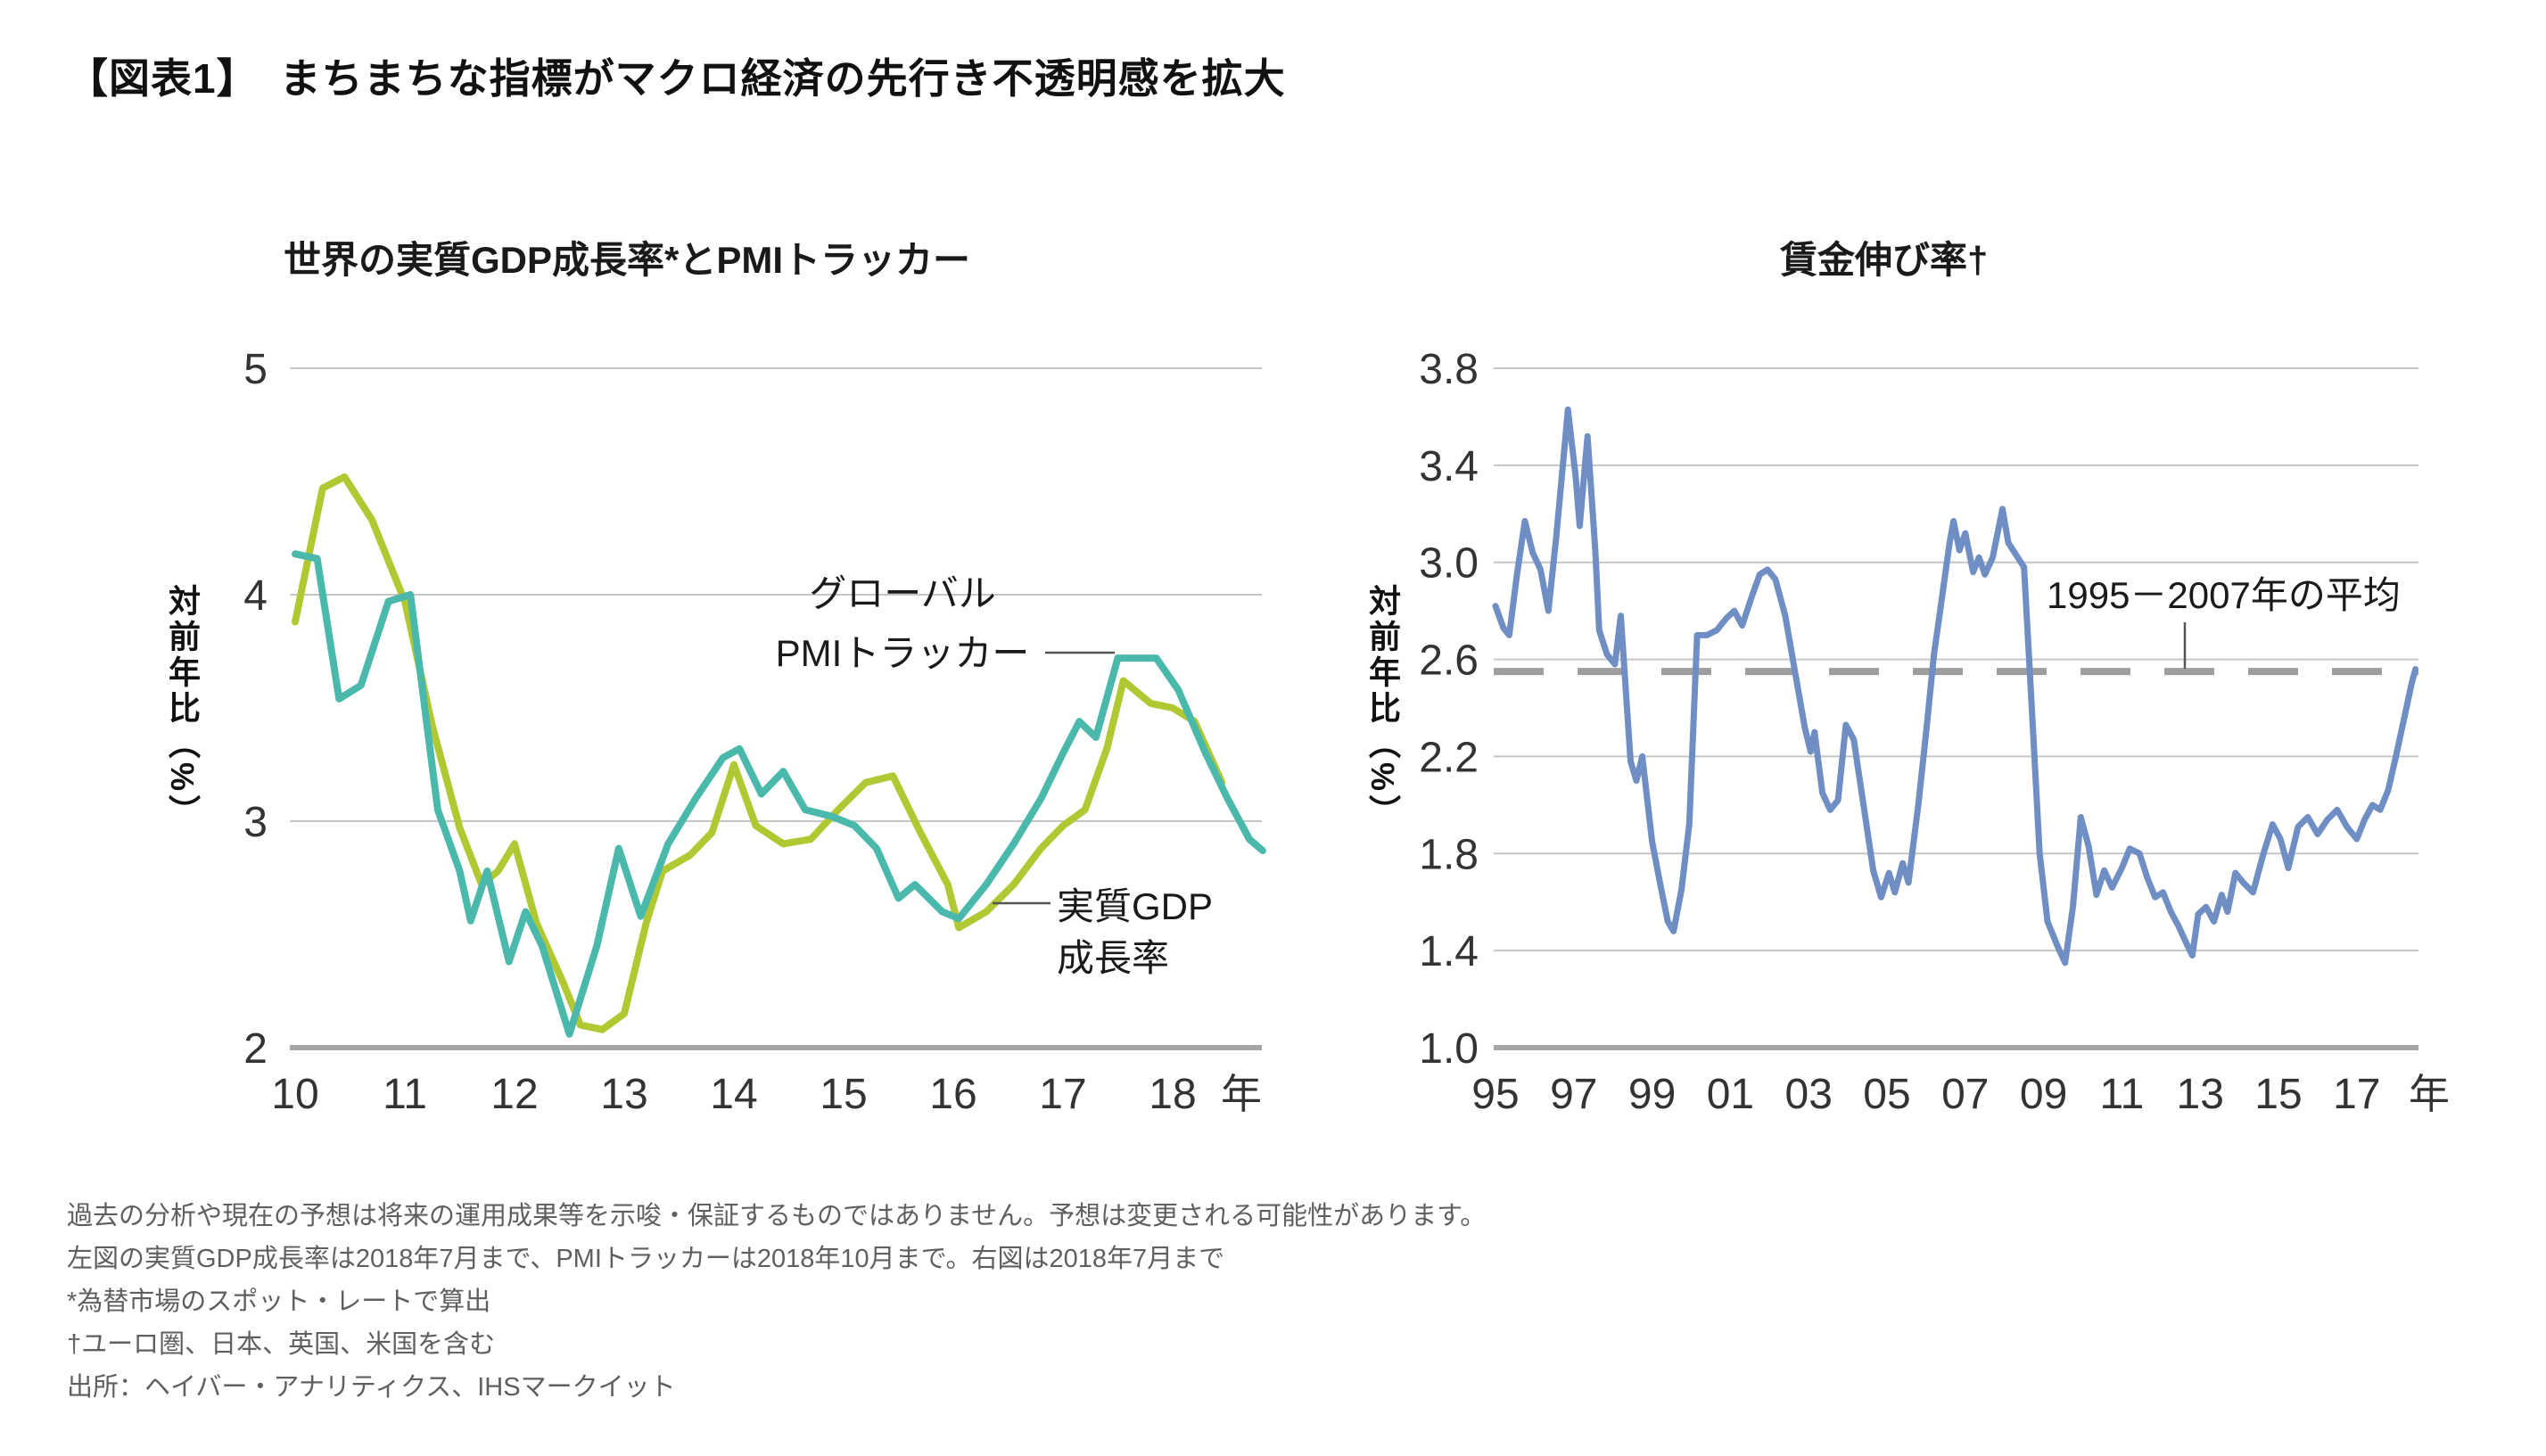 The width and height of the screenshot is (2546, 1456). What do you see at coordinates (1887, 1095) in the screenshot?
I see `wage-chart-x-tick-label: 05` at bounding box center [1887, 1095].